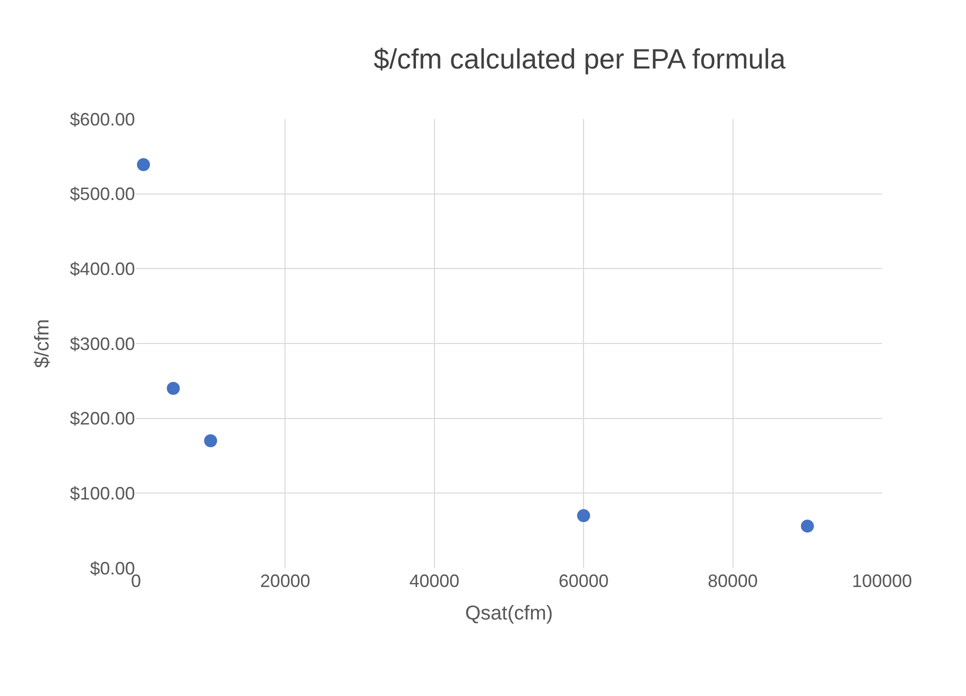 The width and height of the screenshot is (966, 696). I want to click on chart-title: $/cfm calculated per EPA formula, so click(580, 58).